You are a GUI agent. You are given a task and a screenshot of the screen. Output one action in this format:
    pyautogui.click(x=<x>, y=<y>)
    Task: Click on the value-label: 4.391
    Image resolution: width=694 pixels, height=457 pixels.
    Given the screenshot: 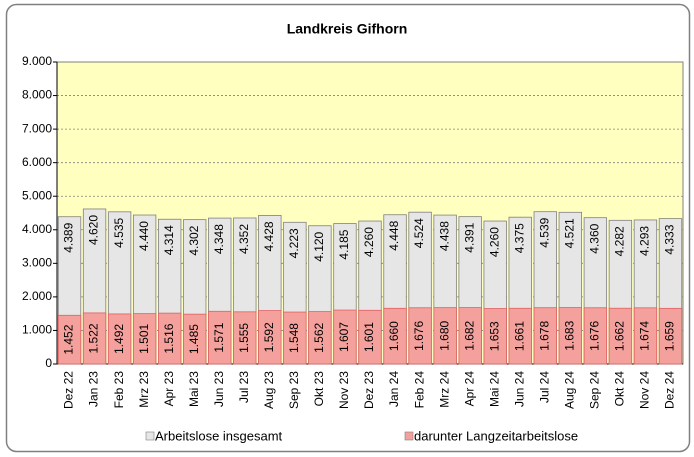 What is the action you would take?
    pyautogui.click(x=469, y=237)
    